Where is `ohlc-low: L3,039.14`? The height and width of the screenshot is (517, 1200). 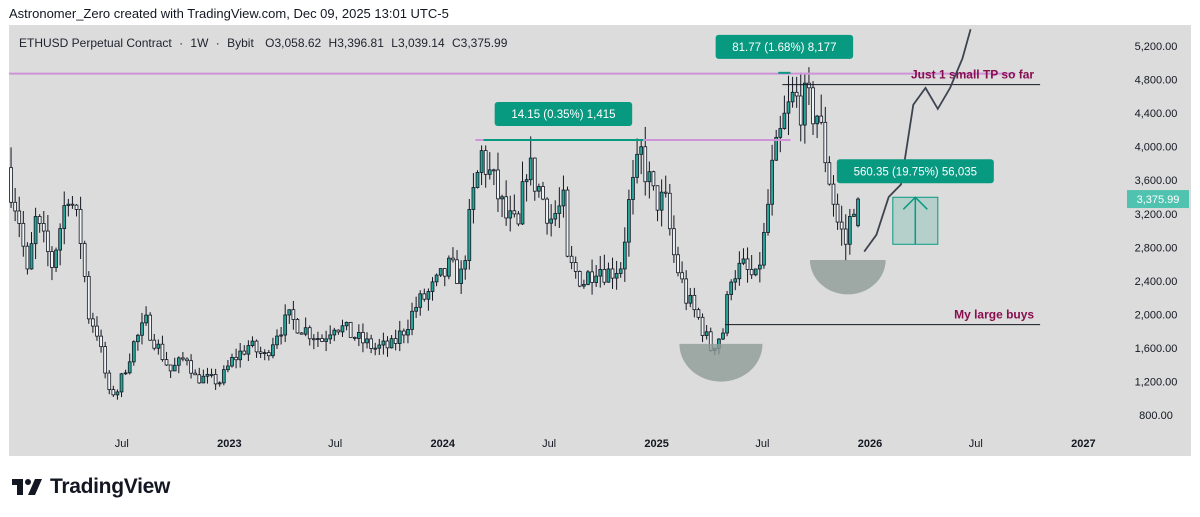 ohlc-low: L3,039.14 is located at coordinates (418, 43).